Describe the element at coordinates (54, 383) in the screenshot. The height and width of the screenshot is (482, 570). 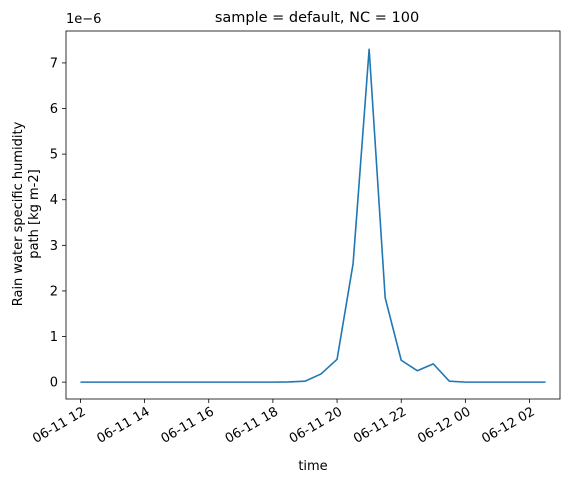
I see `y-tick-label: 0` at that location.